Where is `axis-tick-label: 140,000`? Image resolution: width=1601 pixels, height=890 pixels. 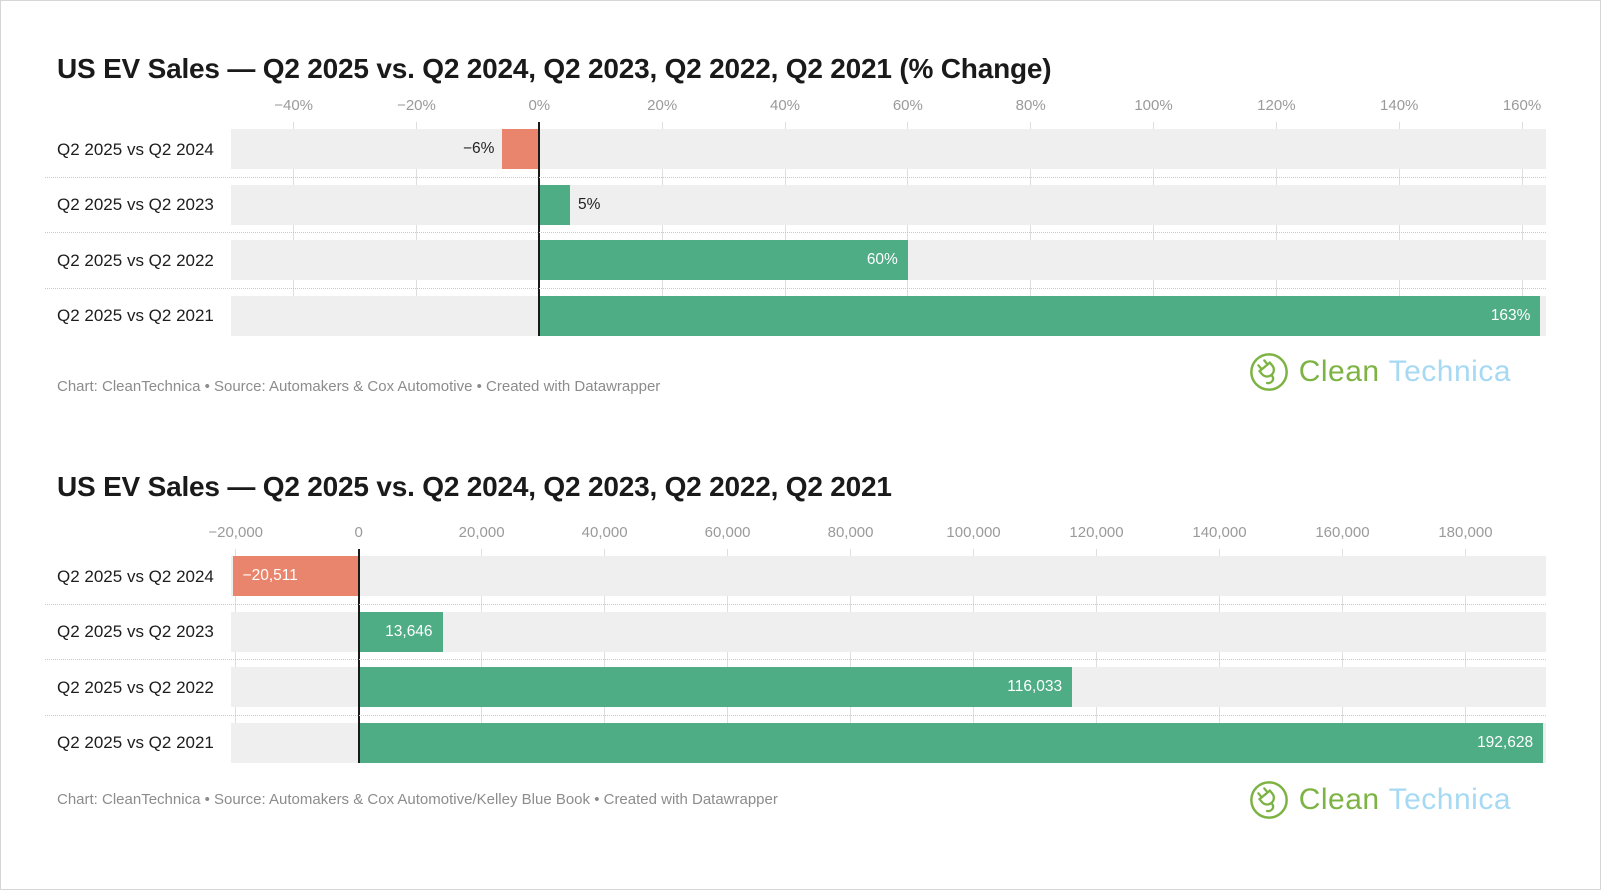 axis-tick-label: 140,000 is located at coordinates (1219, 532).